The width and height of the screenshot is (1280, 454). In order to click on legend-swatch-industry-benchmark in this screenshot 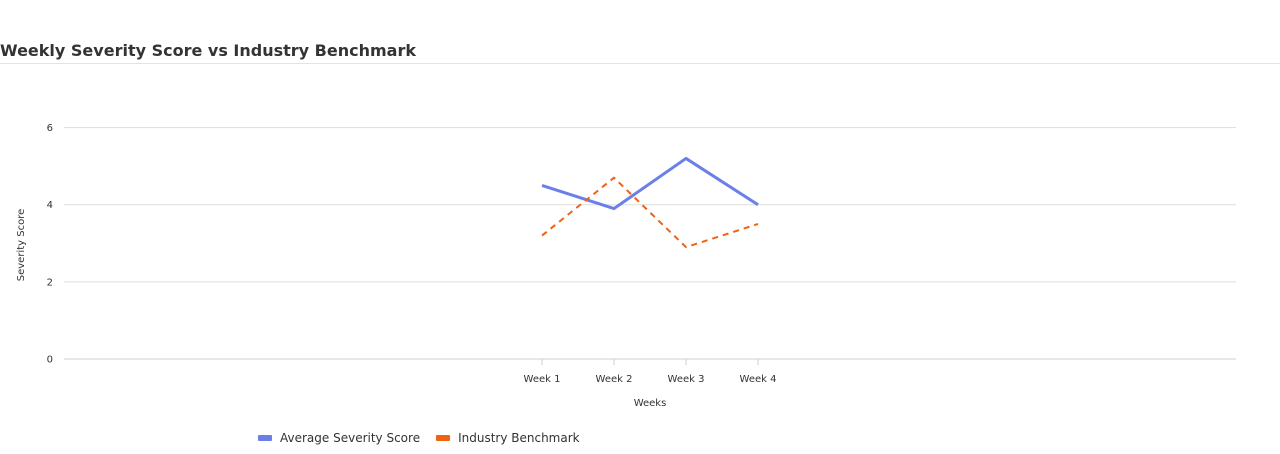, I will do `click(443, 438)`.